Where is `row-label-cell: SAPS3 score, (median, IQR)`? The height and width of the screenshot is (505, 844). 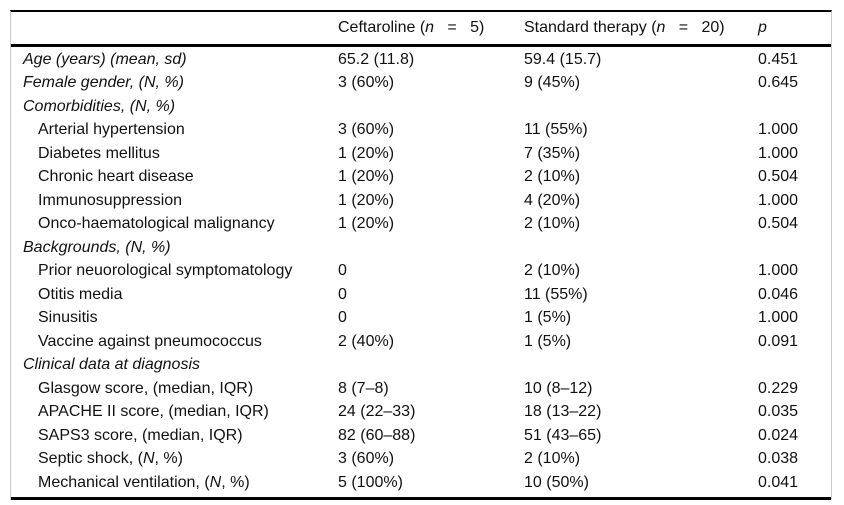 row-label-cell: SAPS3 score, (median, IQR) is located at coordinates (174, 436).